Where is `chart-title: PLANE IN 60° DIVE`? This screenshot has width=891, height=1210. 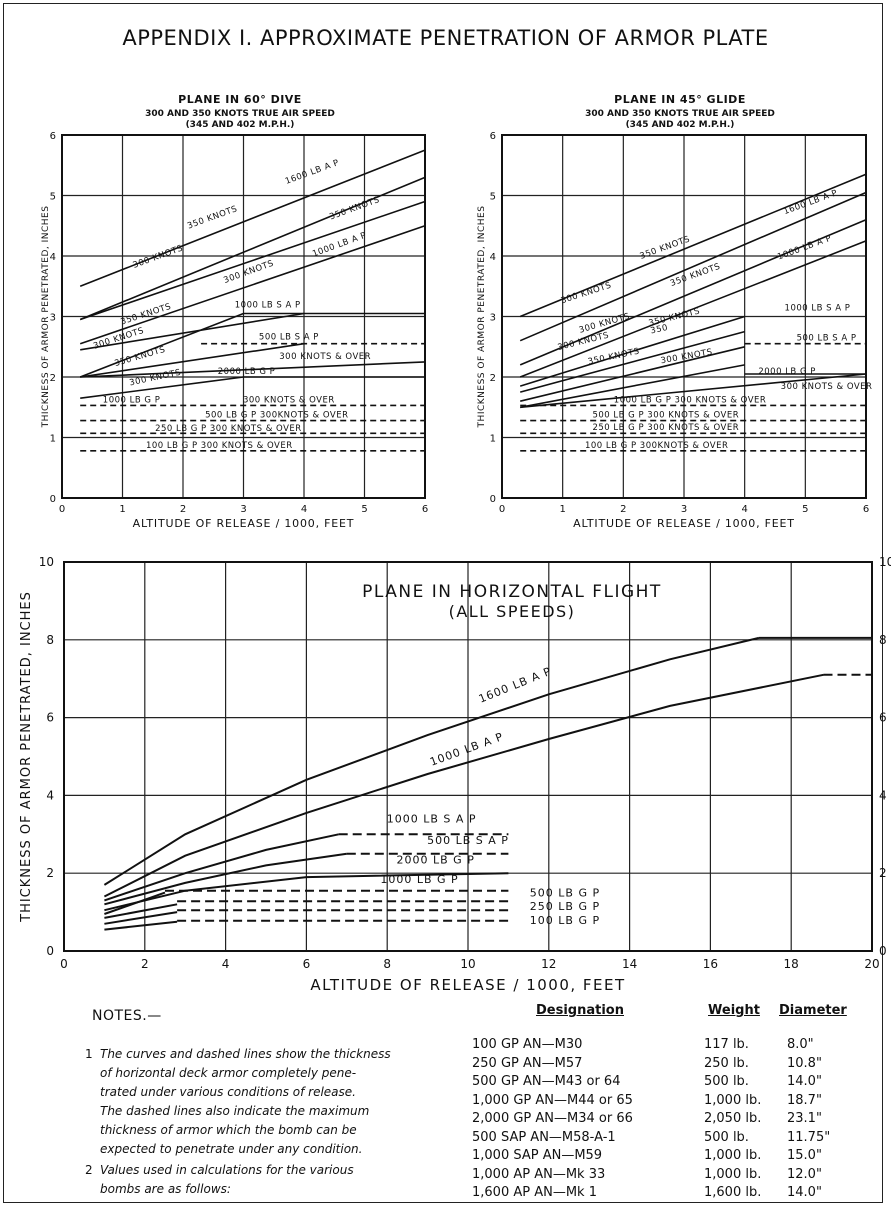 chart-title: PLANE IN 60° DIVE is located at coordinates (240, 99).